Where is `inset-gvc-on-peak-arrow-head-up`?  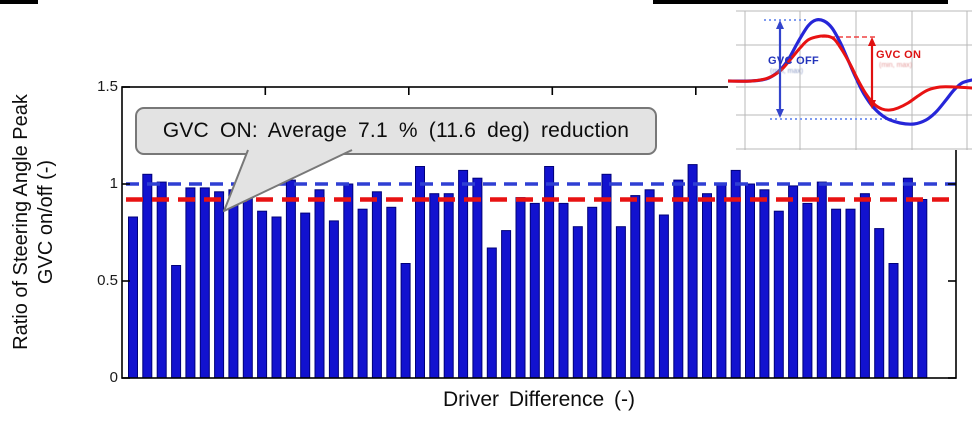 inset-gvc-on-peak-arrow-head-up is located at coordinates (872, 41).